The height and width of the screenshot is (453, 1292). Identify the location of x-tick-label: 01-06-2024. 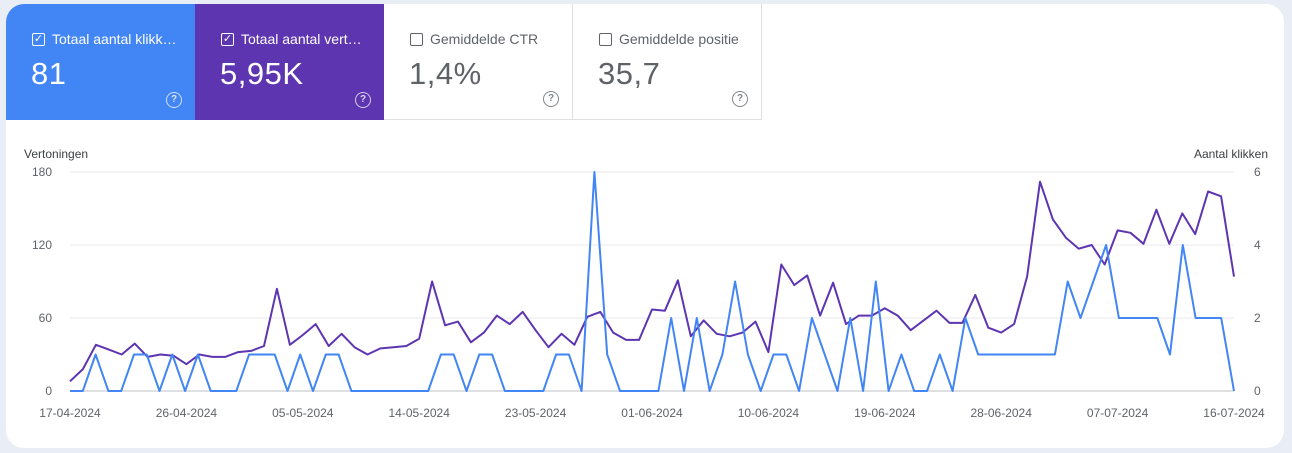
(652, 413).